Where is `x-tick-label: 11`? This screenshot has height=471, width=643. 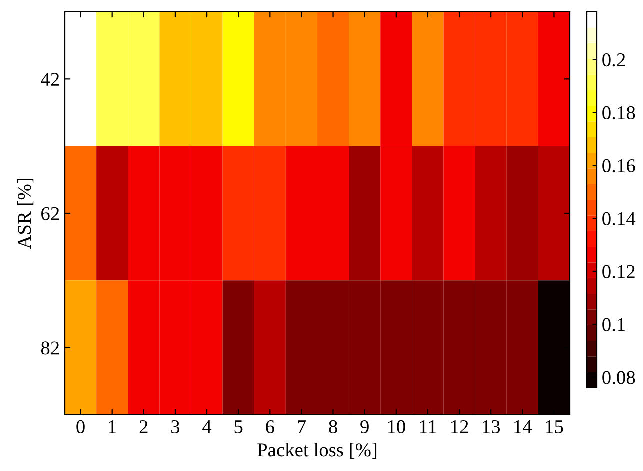
x-tick-label: 11 is located at coordinates (428, 427).